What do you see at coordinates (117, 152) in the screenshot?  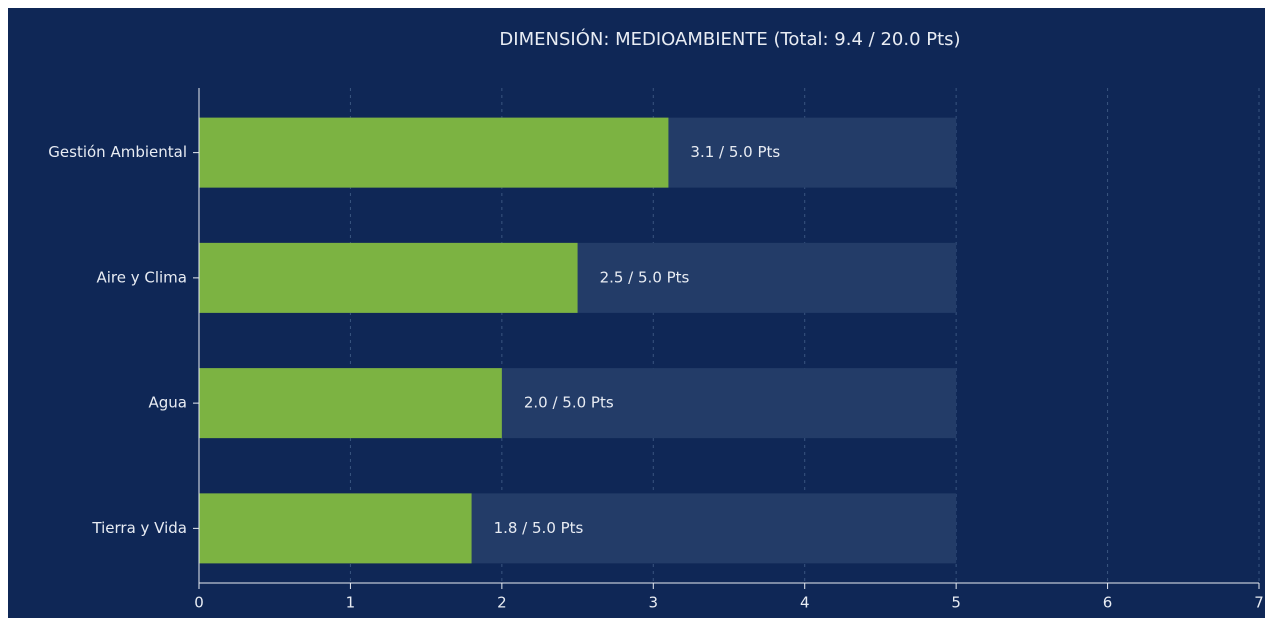 I see `y-tick-label: Gestión Ambiental` at bounding box center [117, 152].